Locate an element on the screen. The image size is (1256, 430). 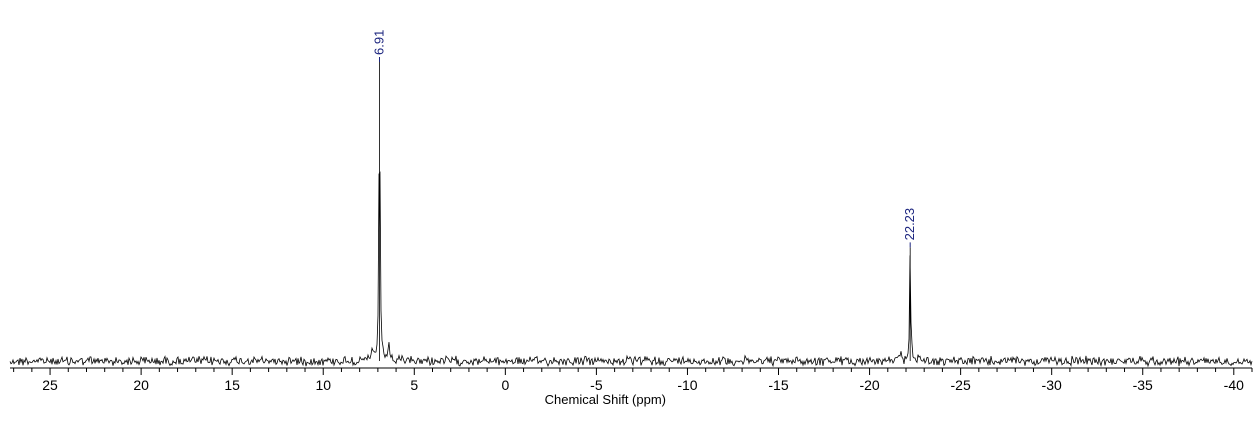
x-tick-label: -20 is located at coordinates (869, 385).